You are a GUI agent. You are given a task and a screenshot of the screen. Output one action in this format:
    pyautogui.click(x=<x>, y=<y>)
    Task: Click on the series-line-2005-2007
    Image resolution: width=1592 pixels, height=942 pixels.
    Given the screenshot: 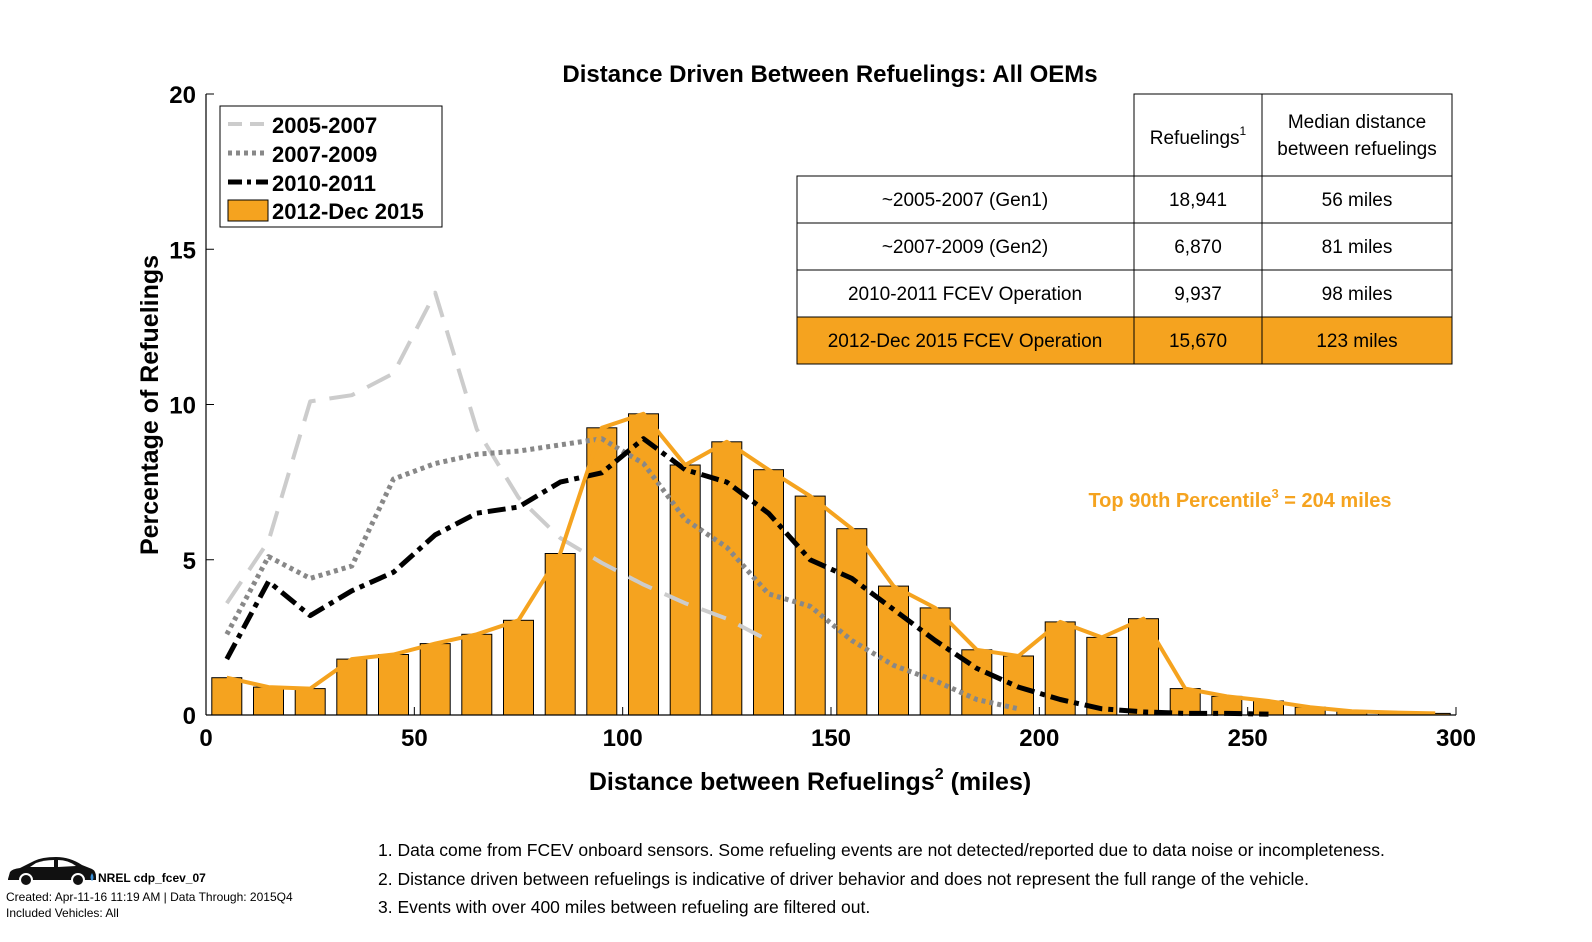 What is the action you would take?
    pyautogui.click(x=497, y=466)
    